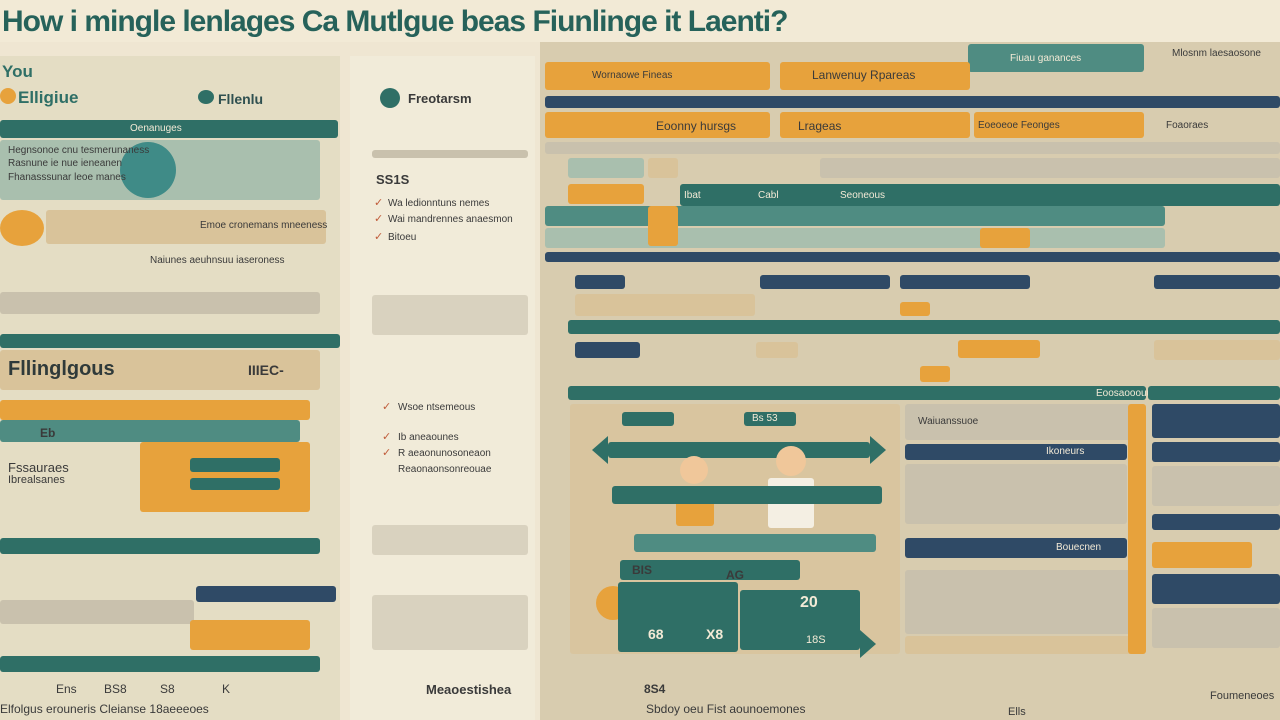 This screenshot has width=1280, height=720. I want to click on right-teal-divider, so click(924, 327).